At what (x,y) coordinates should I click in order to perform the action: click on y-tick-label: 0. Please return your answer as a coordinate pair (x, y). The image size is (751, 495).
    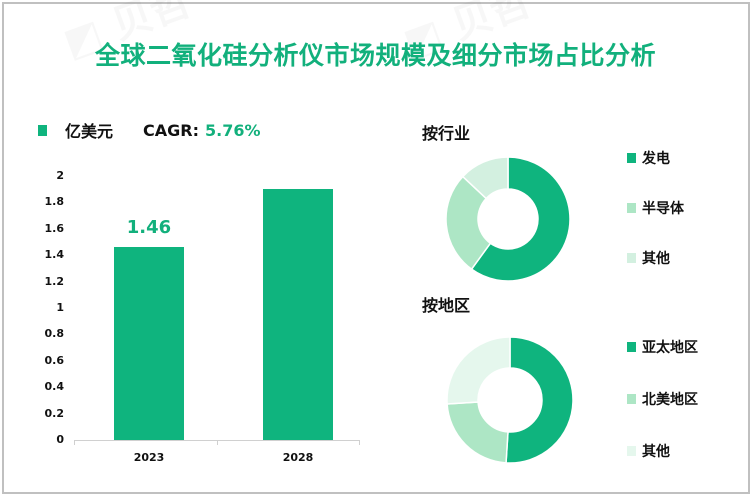
    Looking at the image, I should click on (60, 439).